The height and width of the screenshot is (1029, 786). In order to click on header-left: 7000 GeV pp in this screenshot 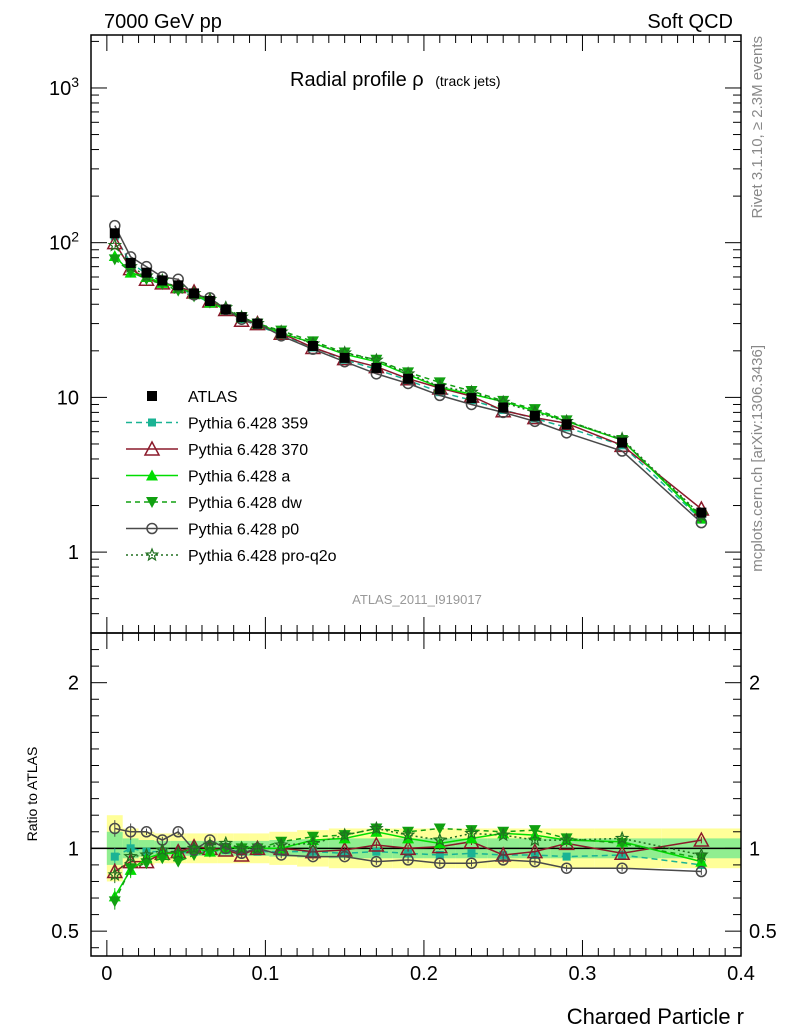, I will do `click(163, 22)`.